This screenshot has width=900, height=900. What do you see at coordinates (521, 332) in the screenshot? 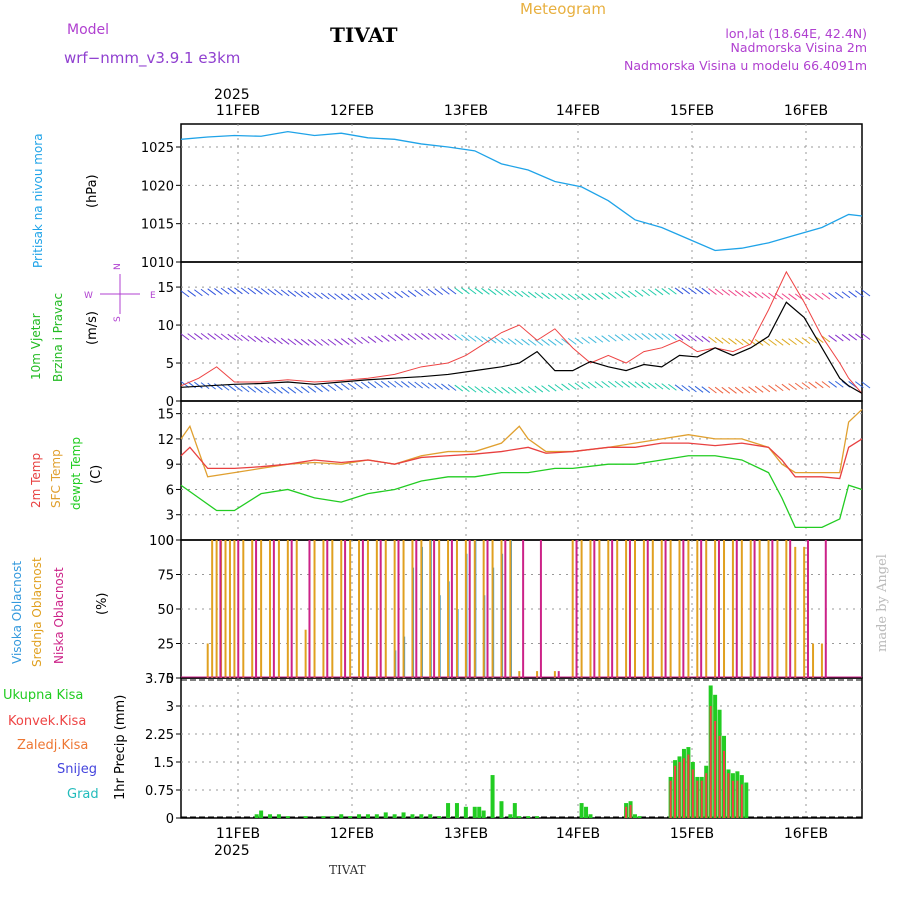
I see `wind-gust-line` at bounding box center [521, 332].